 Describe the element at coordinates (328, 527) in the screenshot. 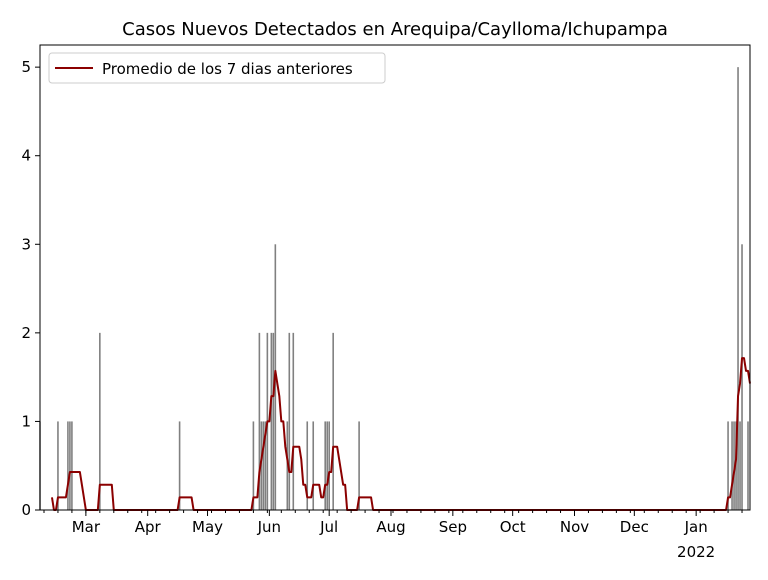

I see `x-tick-label: Jul` at that location.